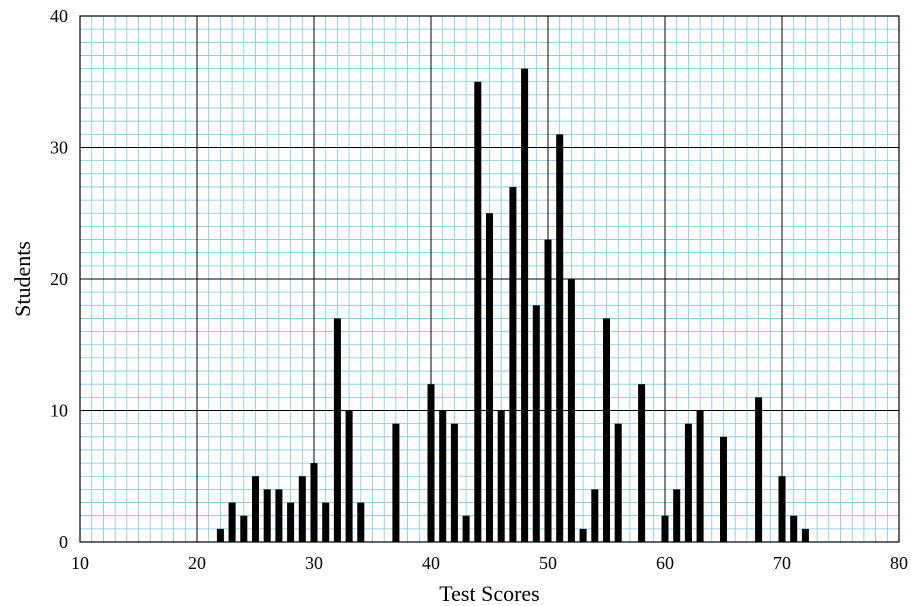 The width and height of the screenshot is (911, 606). What do you see at coordinates (59, 411) in the screenshot?
I see `y-tick-label: 10` at bounding box center [59, 411].